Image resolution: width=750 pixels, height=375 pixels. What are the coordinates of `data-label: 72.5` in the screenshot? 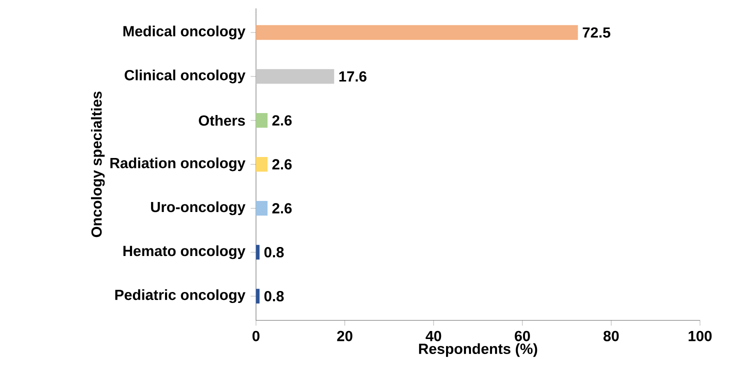 It's located at (596, 32).